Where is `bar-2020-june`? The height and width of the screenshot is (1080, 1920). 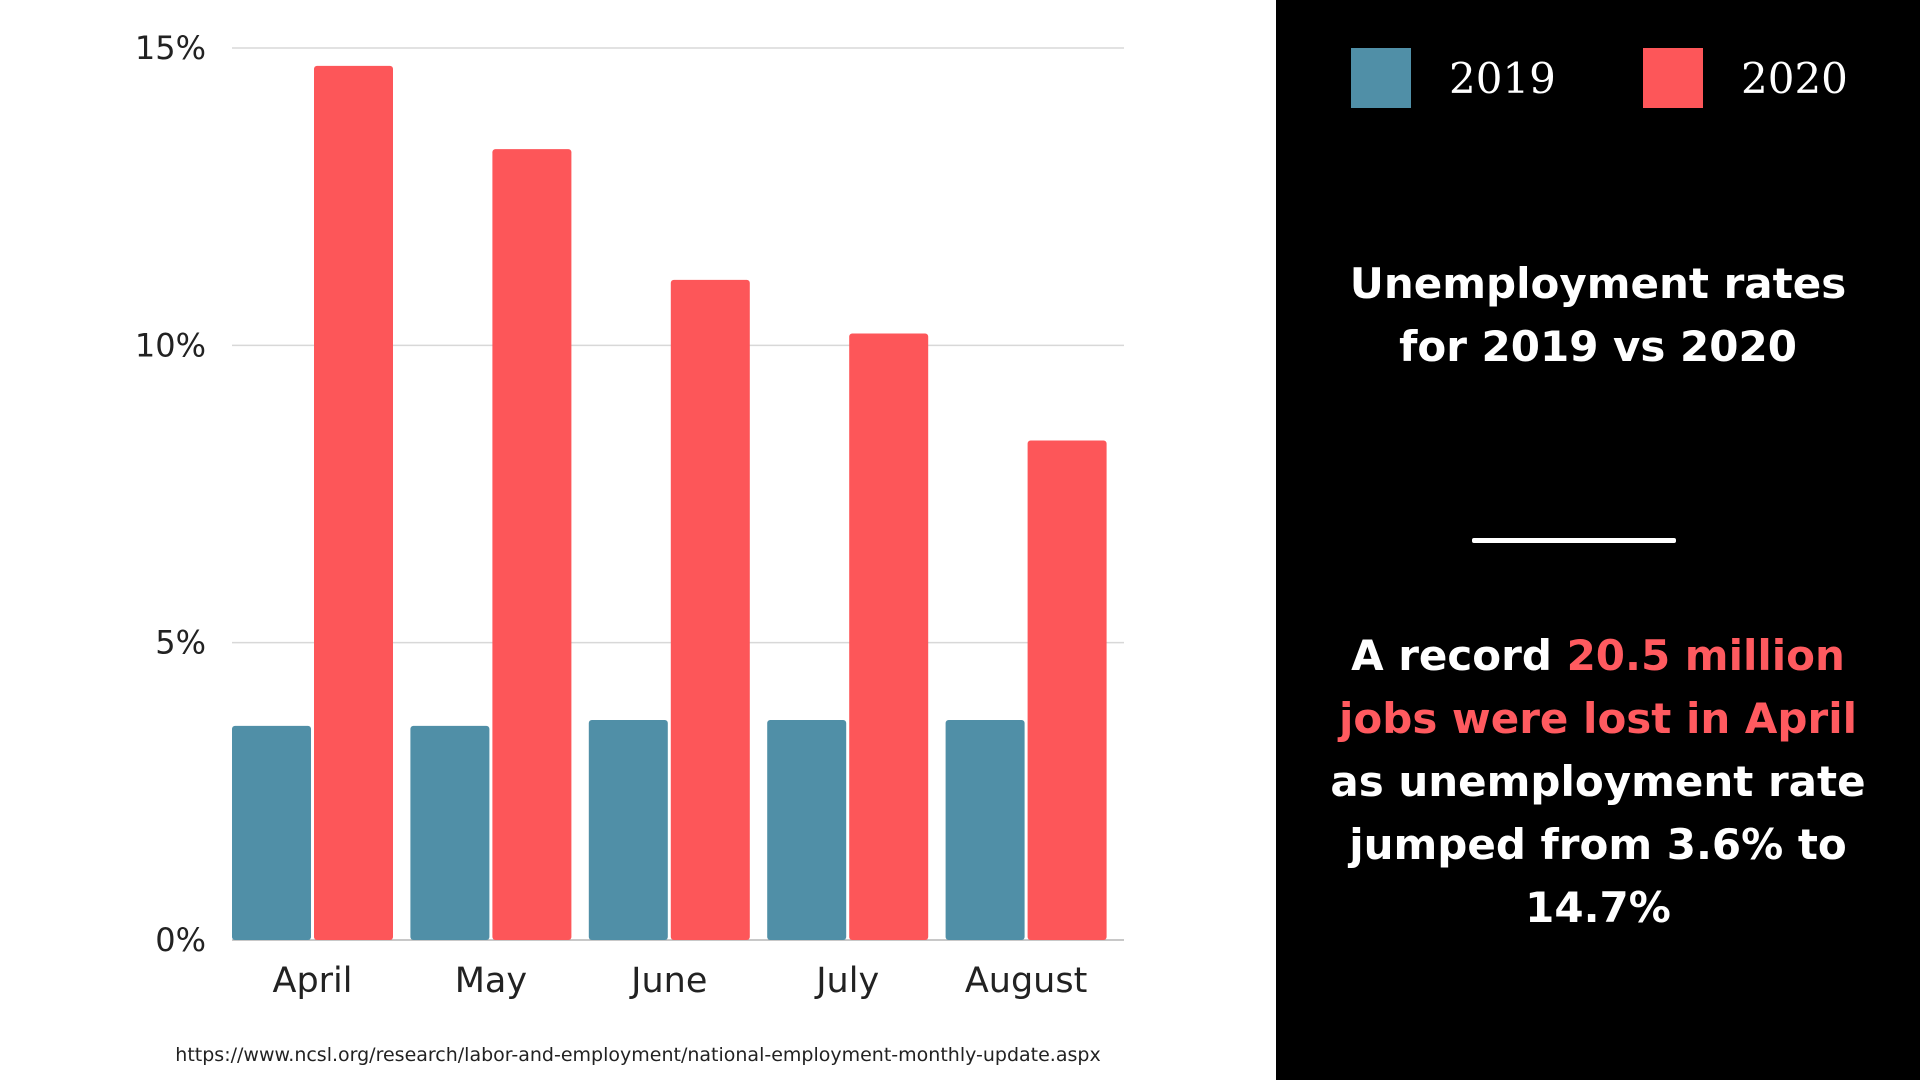
bar-2020-june is located at coordinates (710, 609).